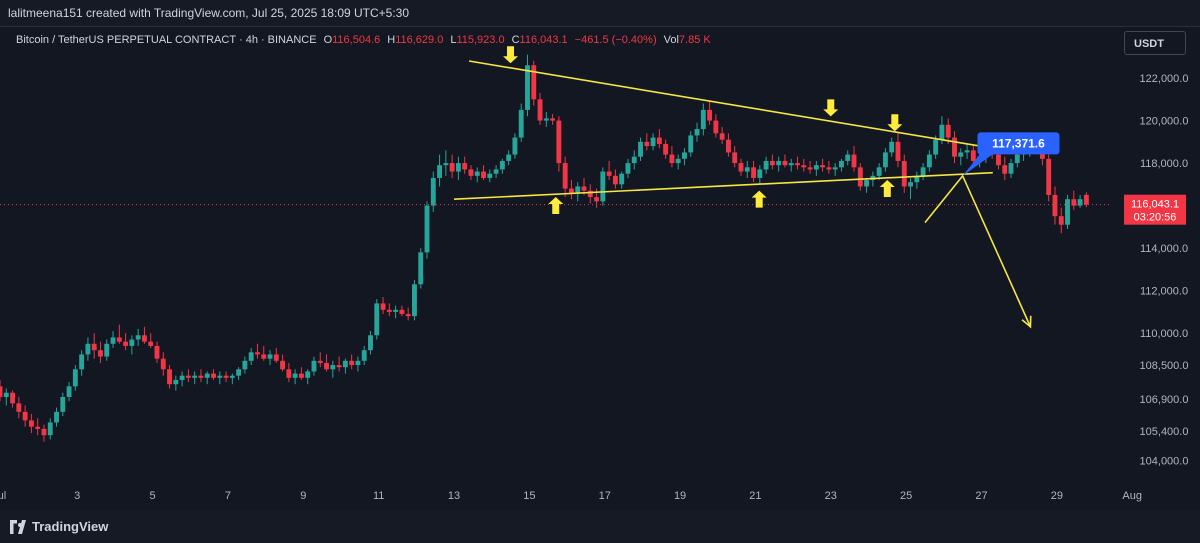  Describe the element at coordinates (453, 40) in the screenshot. I see `low-label: L` at that location.